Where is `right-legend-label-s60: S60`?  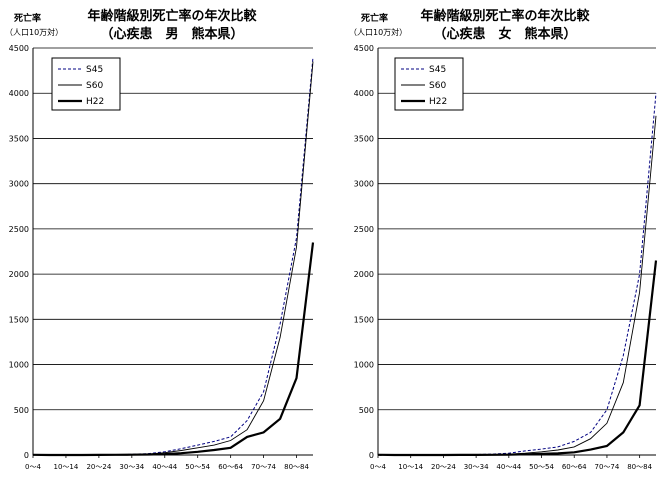
right-legend-label-s60: S60 is located at coordinates (437, 86).